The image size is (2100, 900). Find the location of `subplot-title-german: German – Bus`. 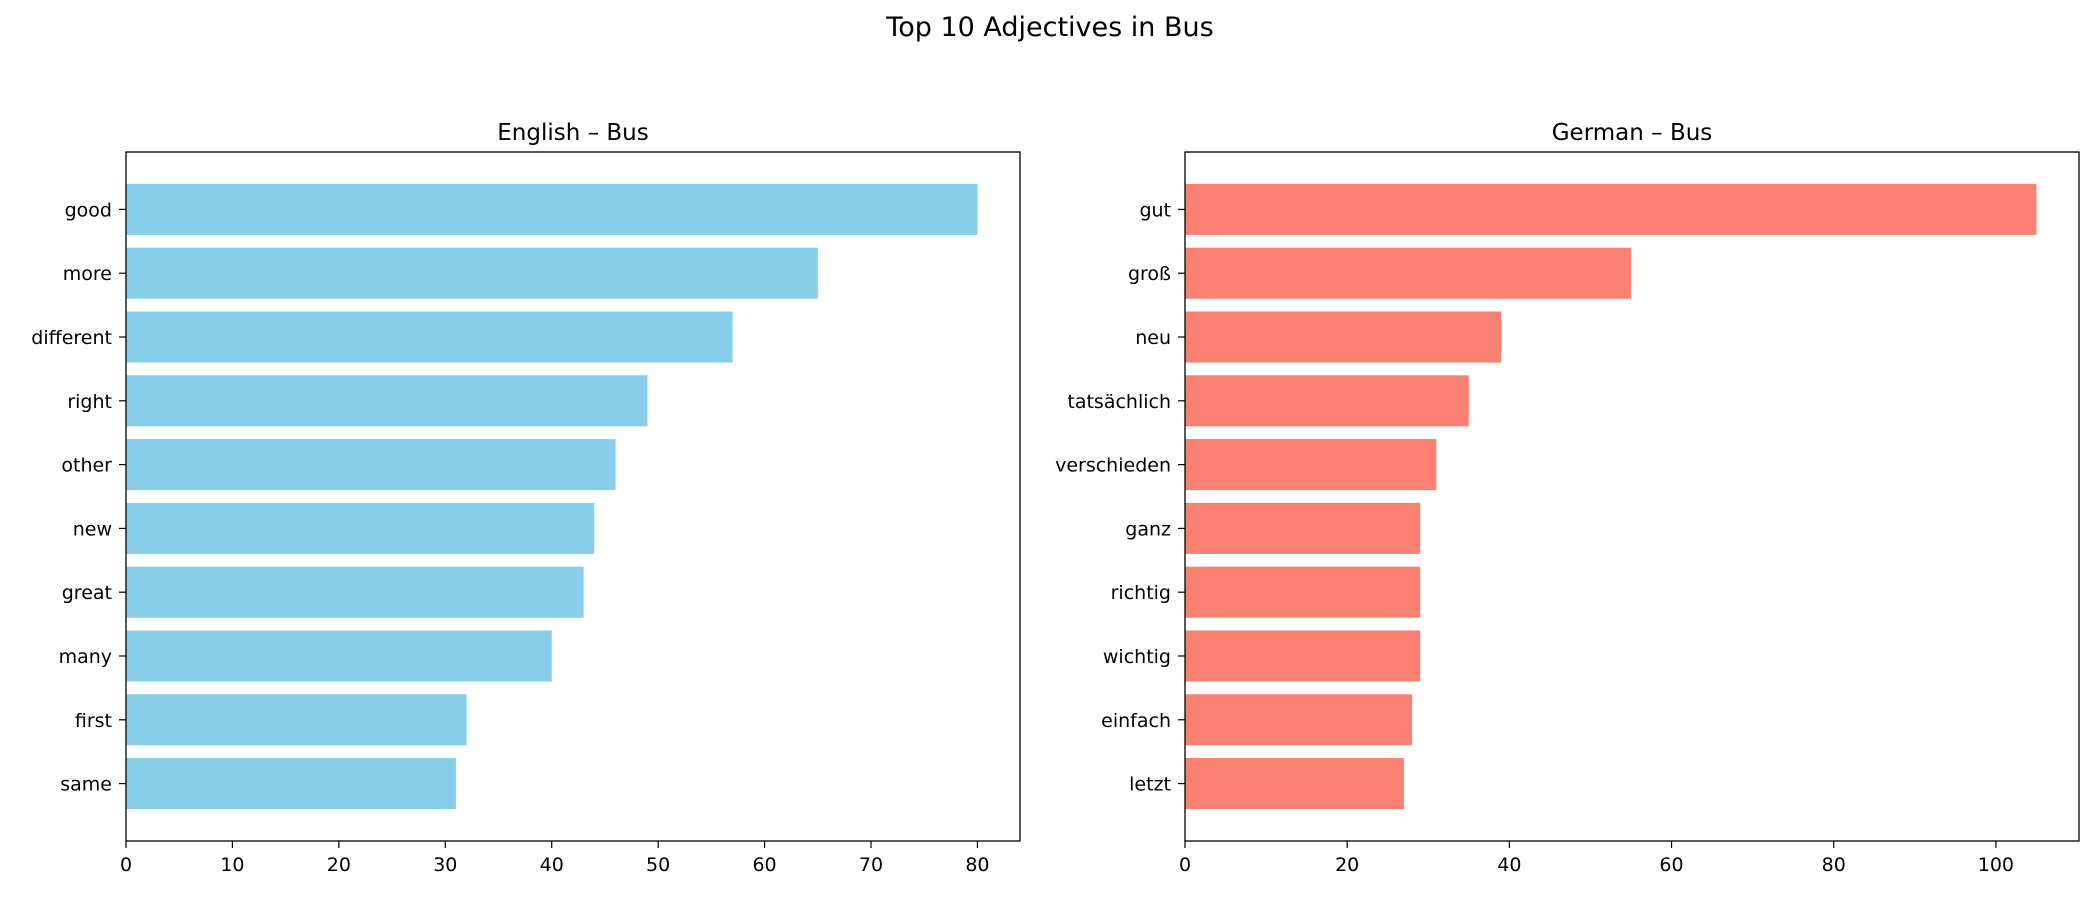

subplot-title-german: German – Bus is located at coordinates (1632, 133).